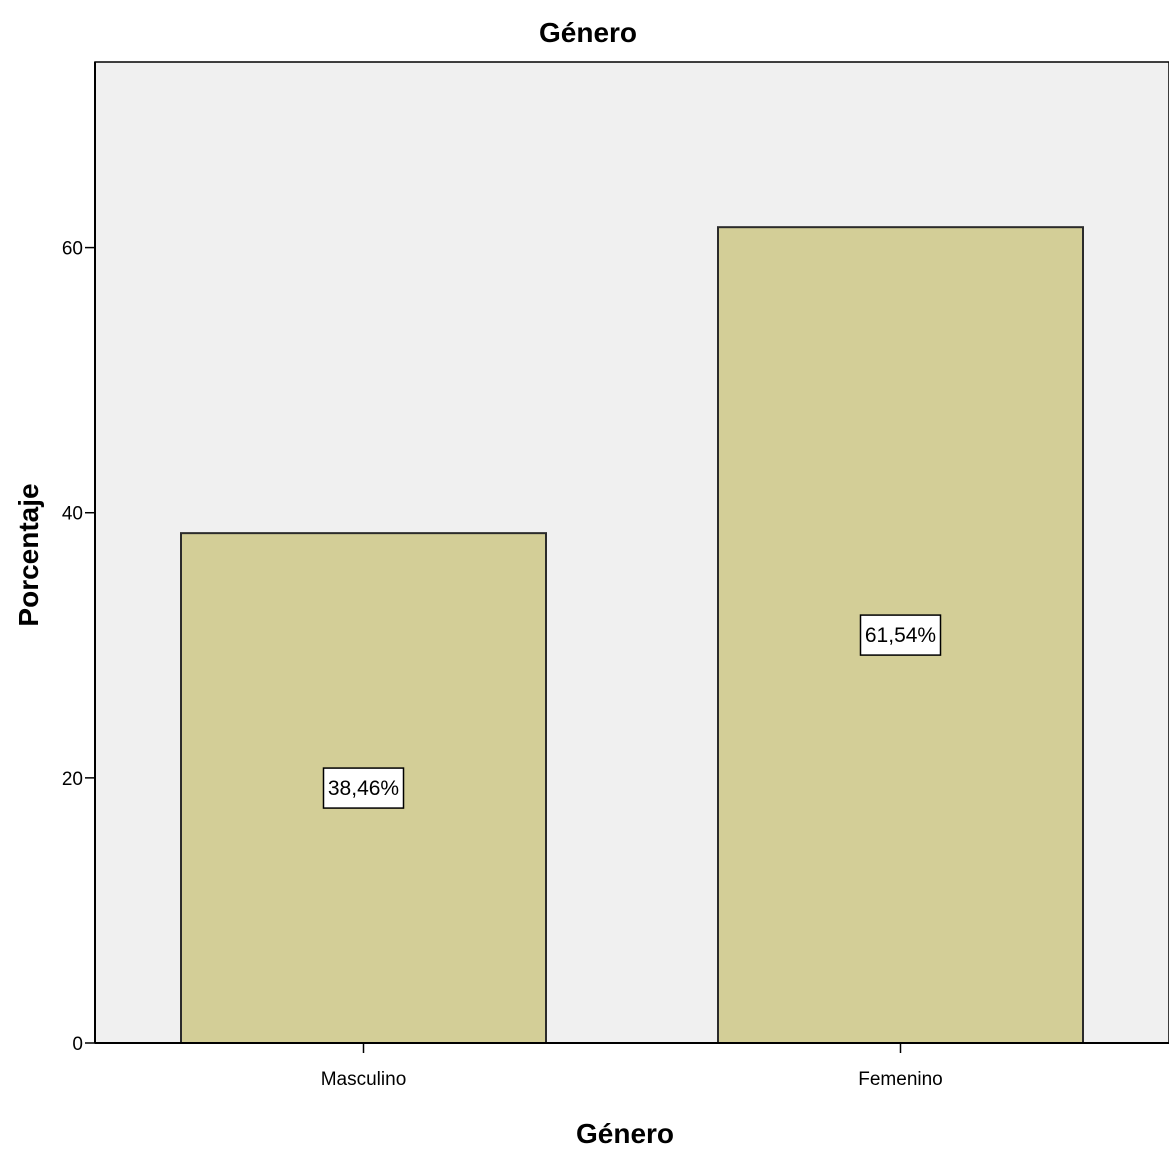  I want to click on data-label: 61,54%, so click(900, 635).